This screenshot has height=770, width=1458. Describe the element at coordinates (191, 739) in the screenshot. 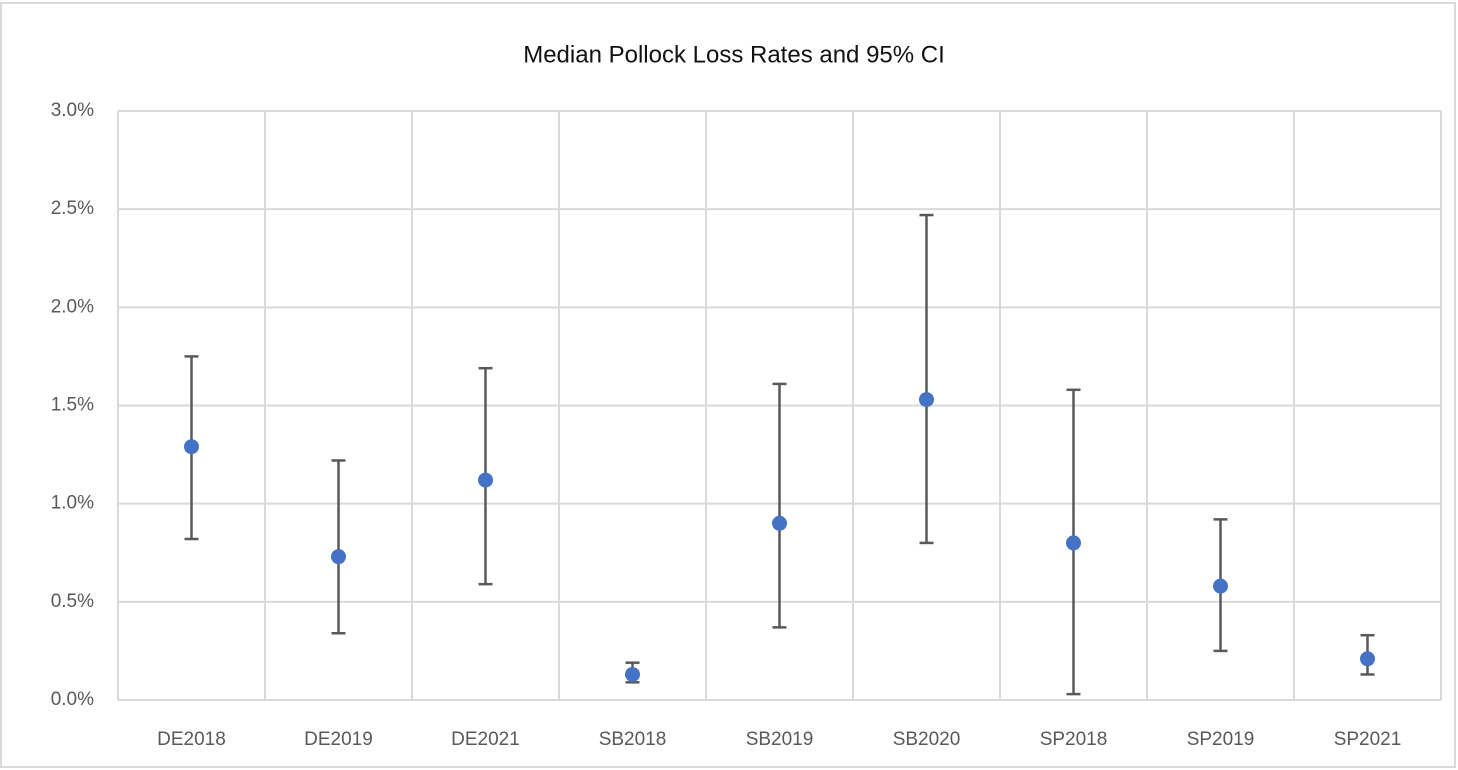

I see `x-tick-label: DE2018` at that location.